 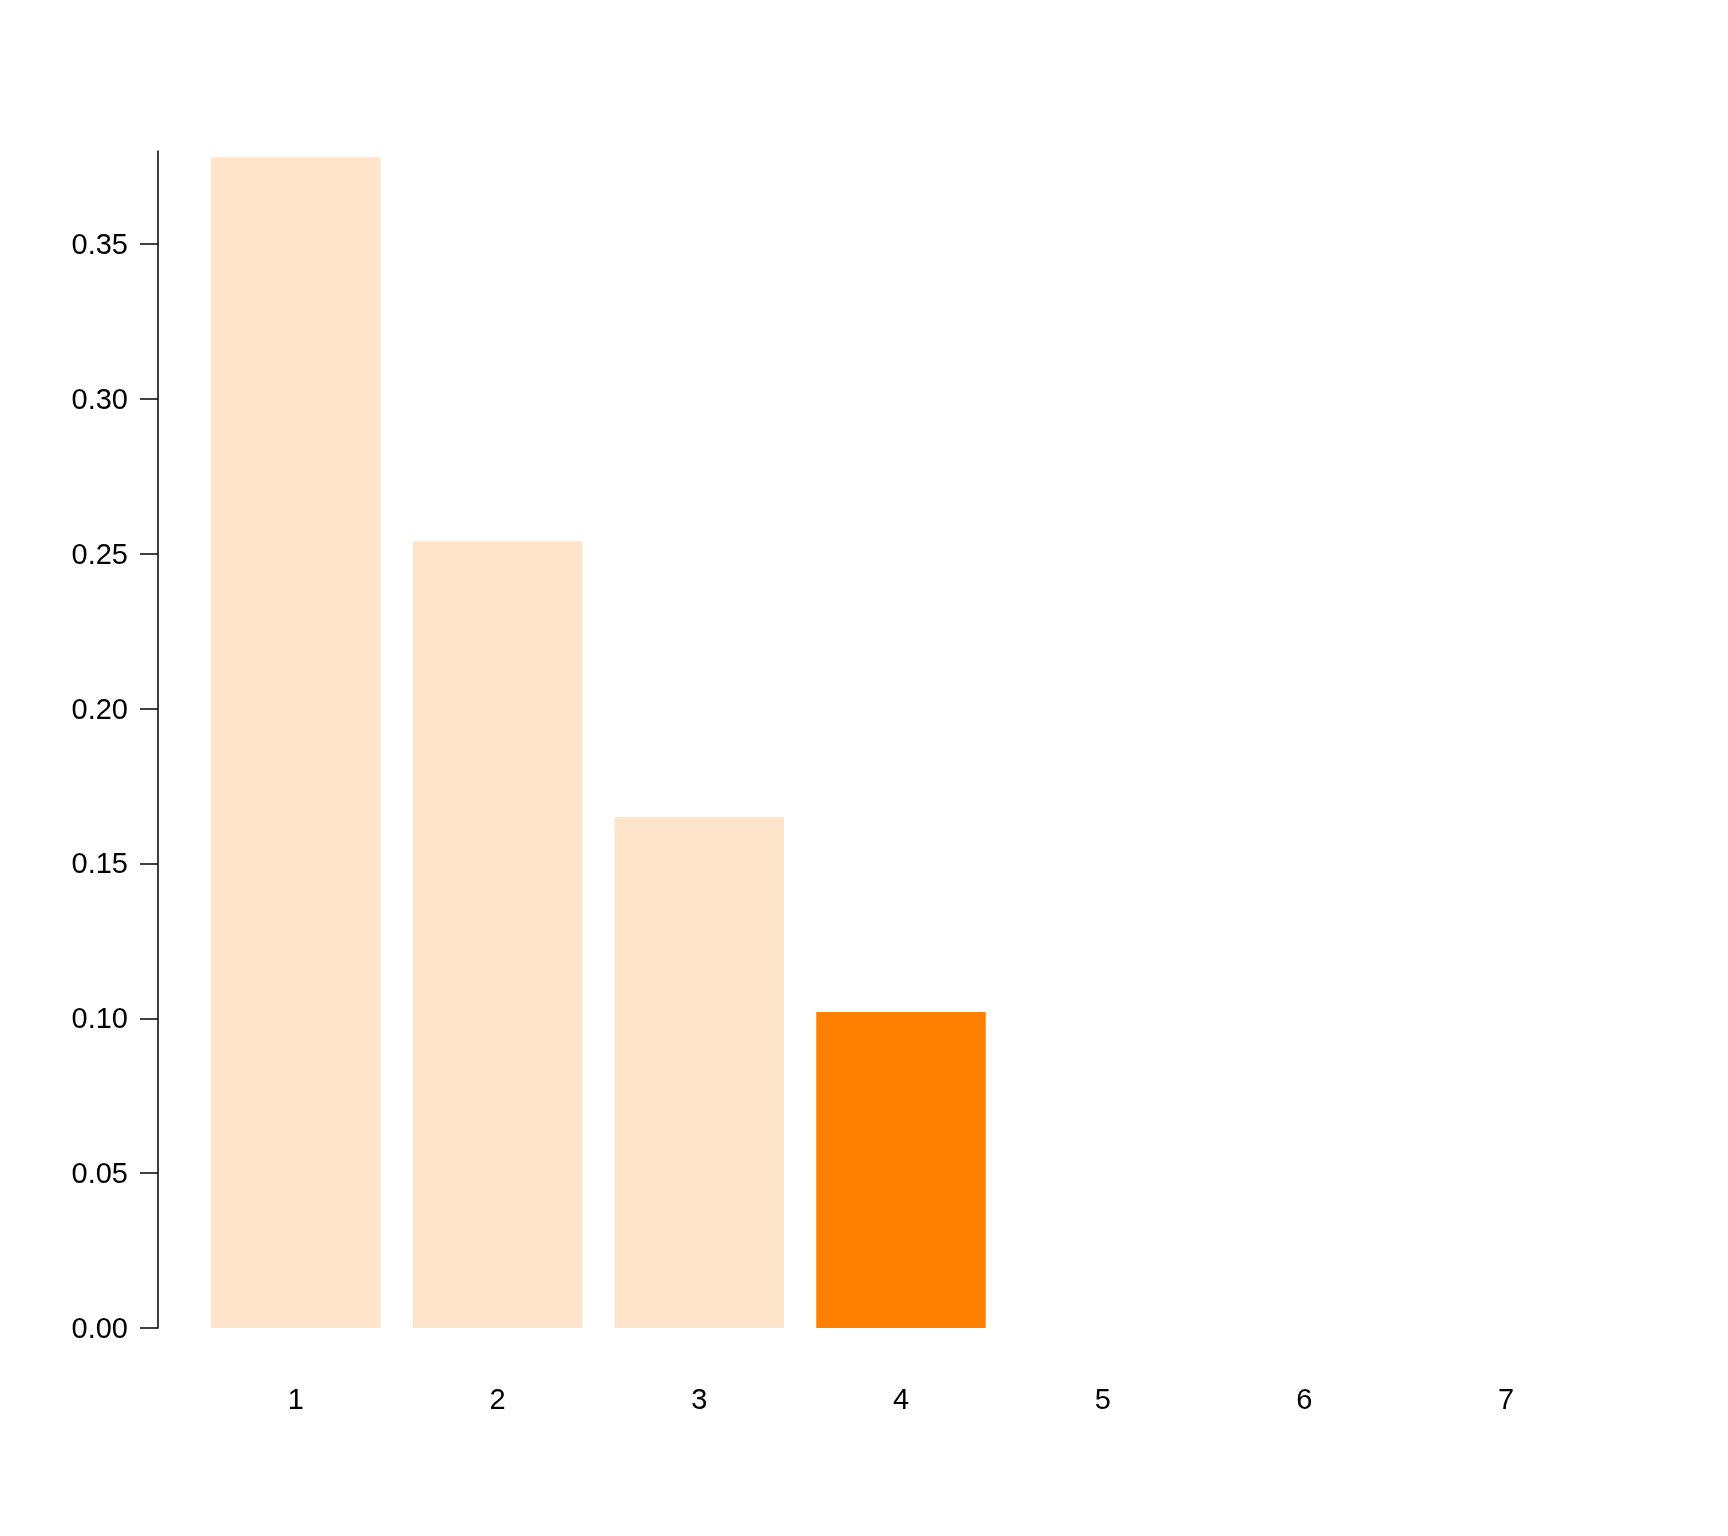 What do you see at coordinates (295, 1398) in the screenshot?
I see `x-tick-label: 1` at bounding box center [295, 1398].